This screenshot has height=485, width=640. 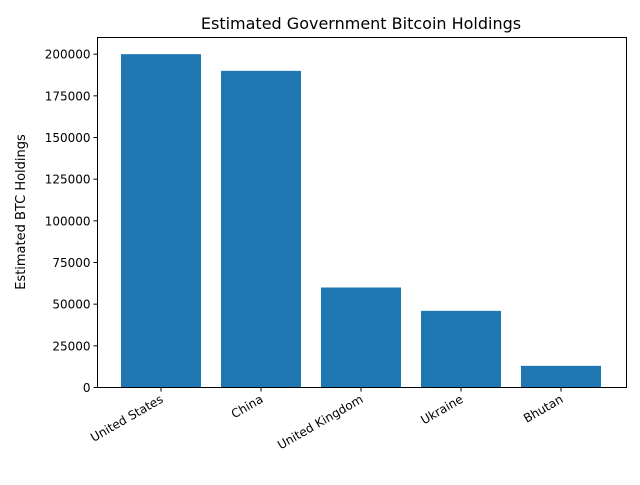 What do you see at coordinates (247, 406) in the screenshot?
I see `x-tick-label: China` at bounding box center [247, 406].